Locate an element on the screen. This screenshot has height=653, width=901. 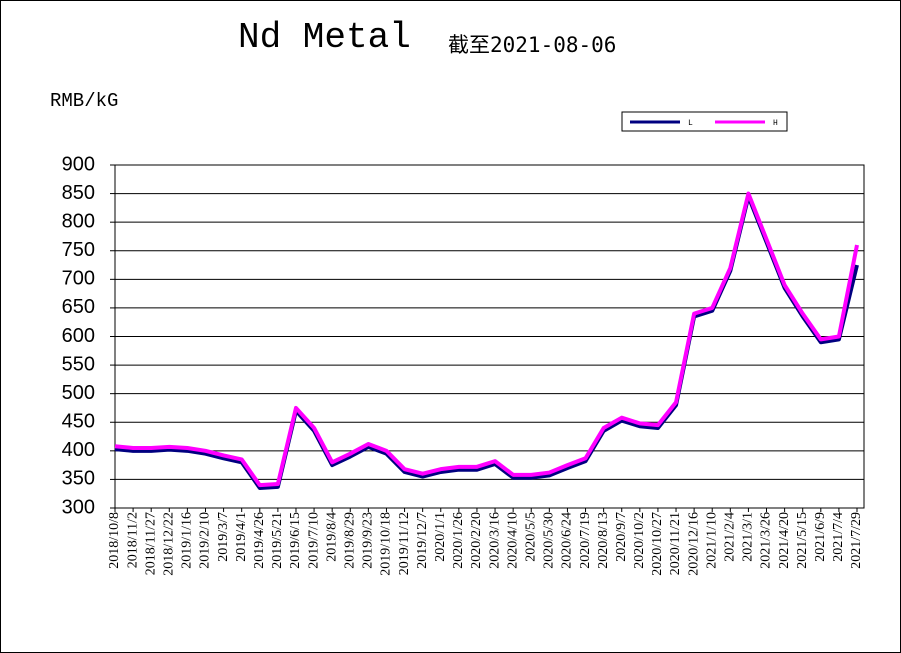
y-tick-label: 750 is located at coordinates (78, 250).